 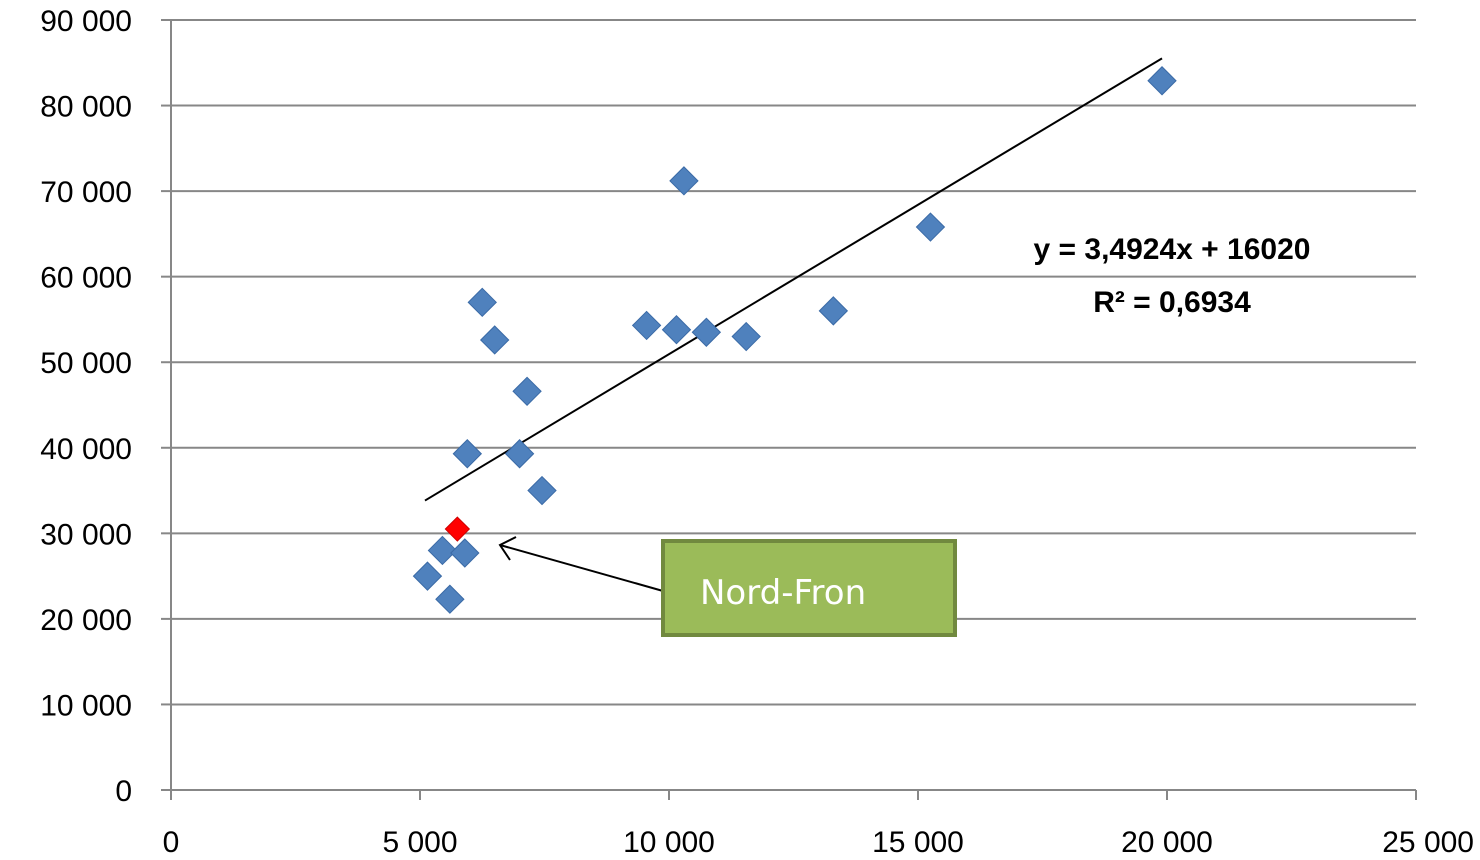 I want to click on highlight-point, so click(x=457, y=529).